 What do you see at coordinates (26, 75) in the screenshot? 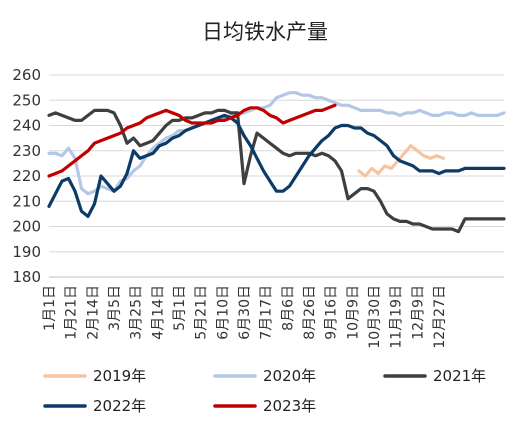
I see `y-tick-label: 260` at bounding box center [26, 75].